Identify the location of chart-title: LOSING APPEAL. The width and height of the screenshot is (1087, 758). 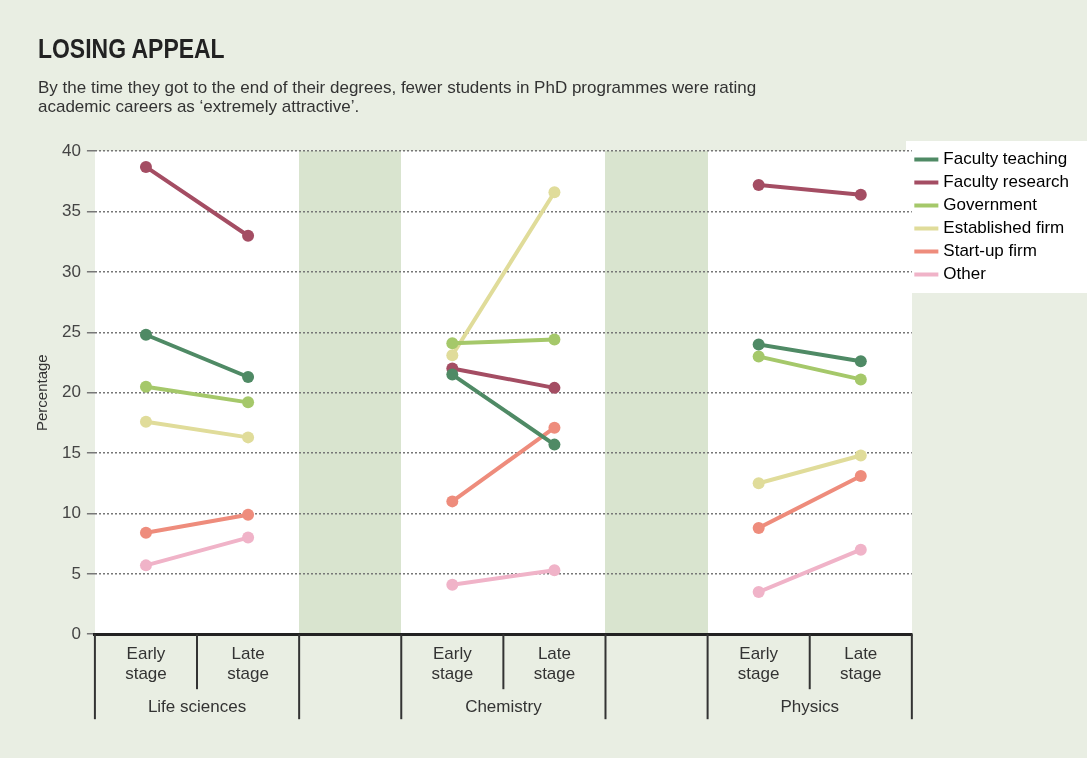
(131, 49).